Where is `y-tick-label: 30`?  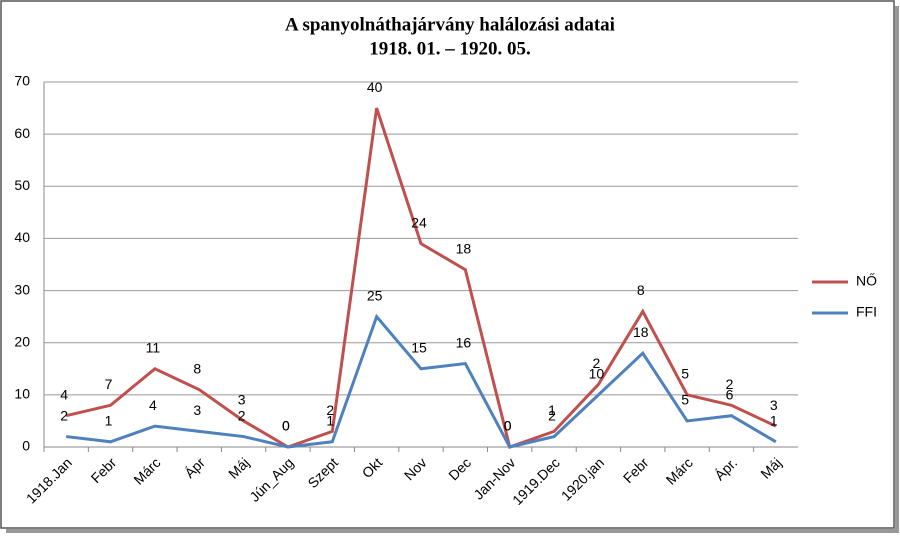 y-tick-label: 30 is located at coordinates (22, 289).